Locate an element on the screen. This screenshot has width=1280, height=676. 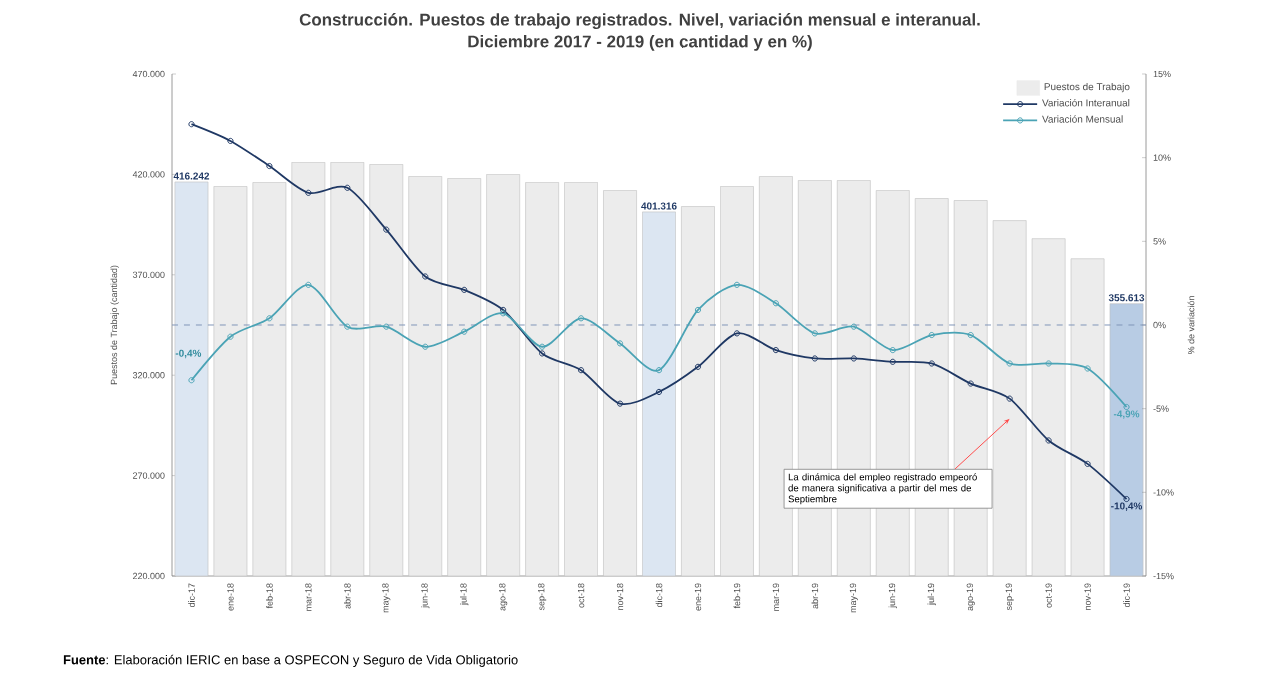
chart-subtitle: Diciembre 2017 - 2019 (en cantidad y en %) is located at coordinates (640, 43).